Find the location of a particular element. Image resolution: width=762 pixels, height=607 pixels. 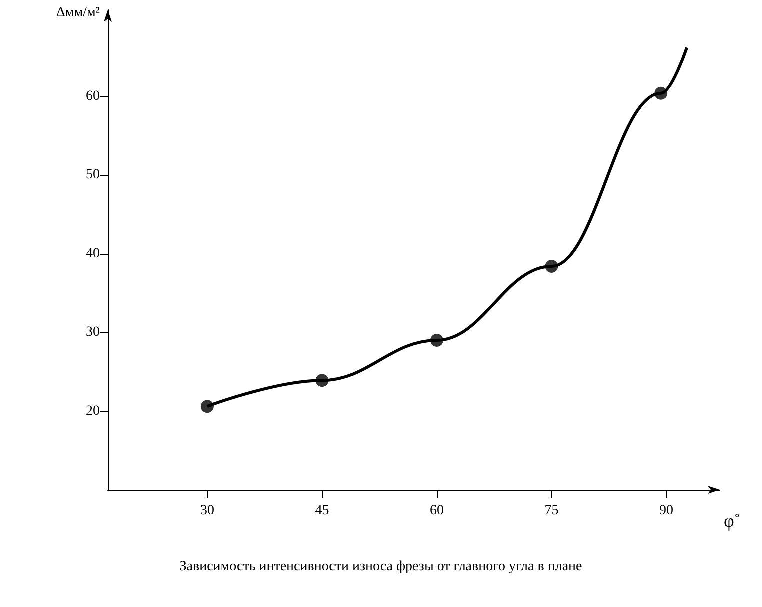

x-tick-label: 45 is located at coordinates (322, 511).